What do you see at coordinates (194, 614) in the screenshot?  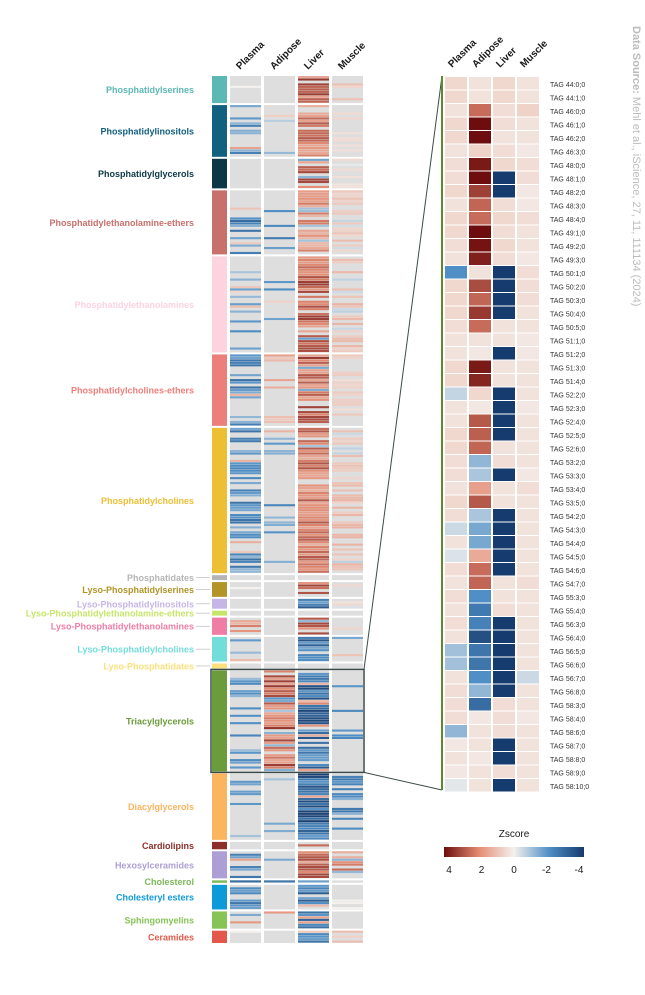 I see `class-block-lyso-phosphatidylethanolamine-ethers: Lyso-Phosphatidylethanolamine-ethers` at bounding box center [194, 614].